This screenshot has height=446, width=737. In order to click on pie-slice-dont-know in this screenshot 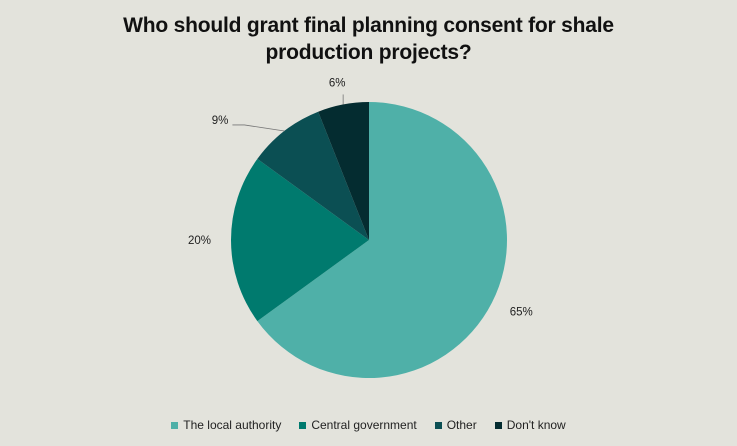, I will do `click(343, 171)`.